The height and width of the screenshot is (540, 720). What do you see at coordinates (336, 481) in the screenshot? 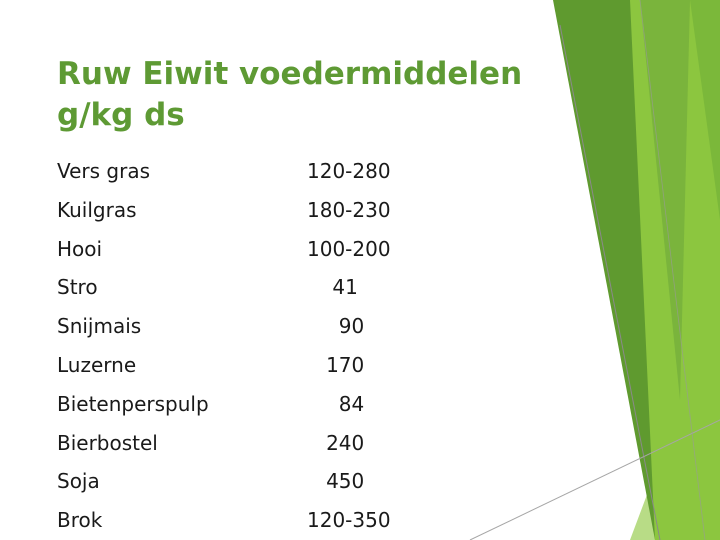
I see `protein-value: 450` at bounding box center [336, 481].